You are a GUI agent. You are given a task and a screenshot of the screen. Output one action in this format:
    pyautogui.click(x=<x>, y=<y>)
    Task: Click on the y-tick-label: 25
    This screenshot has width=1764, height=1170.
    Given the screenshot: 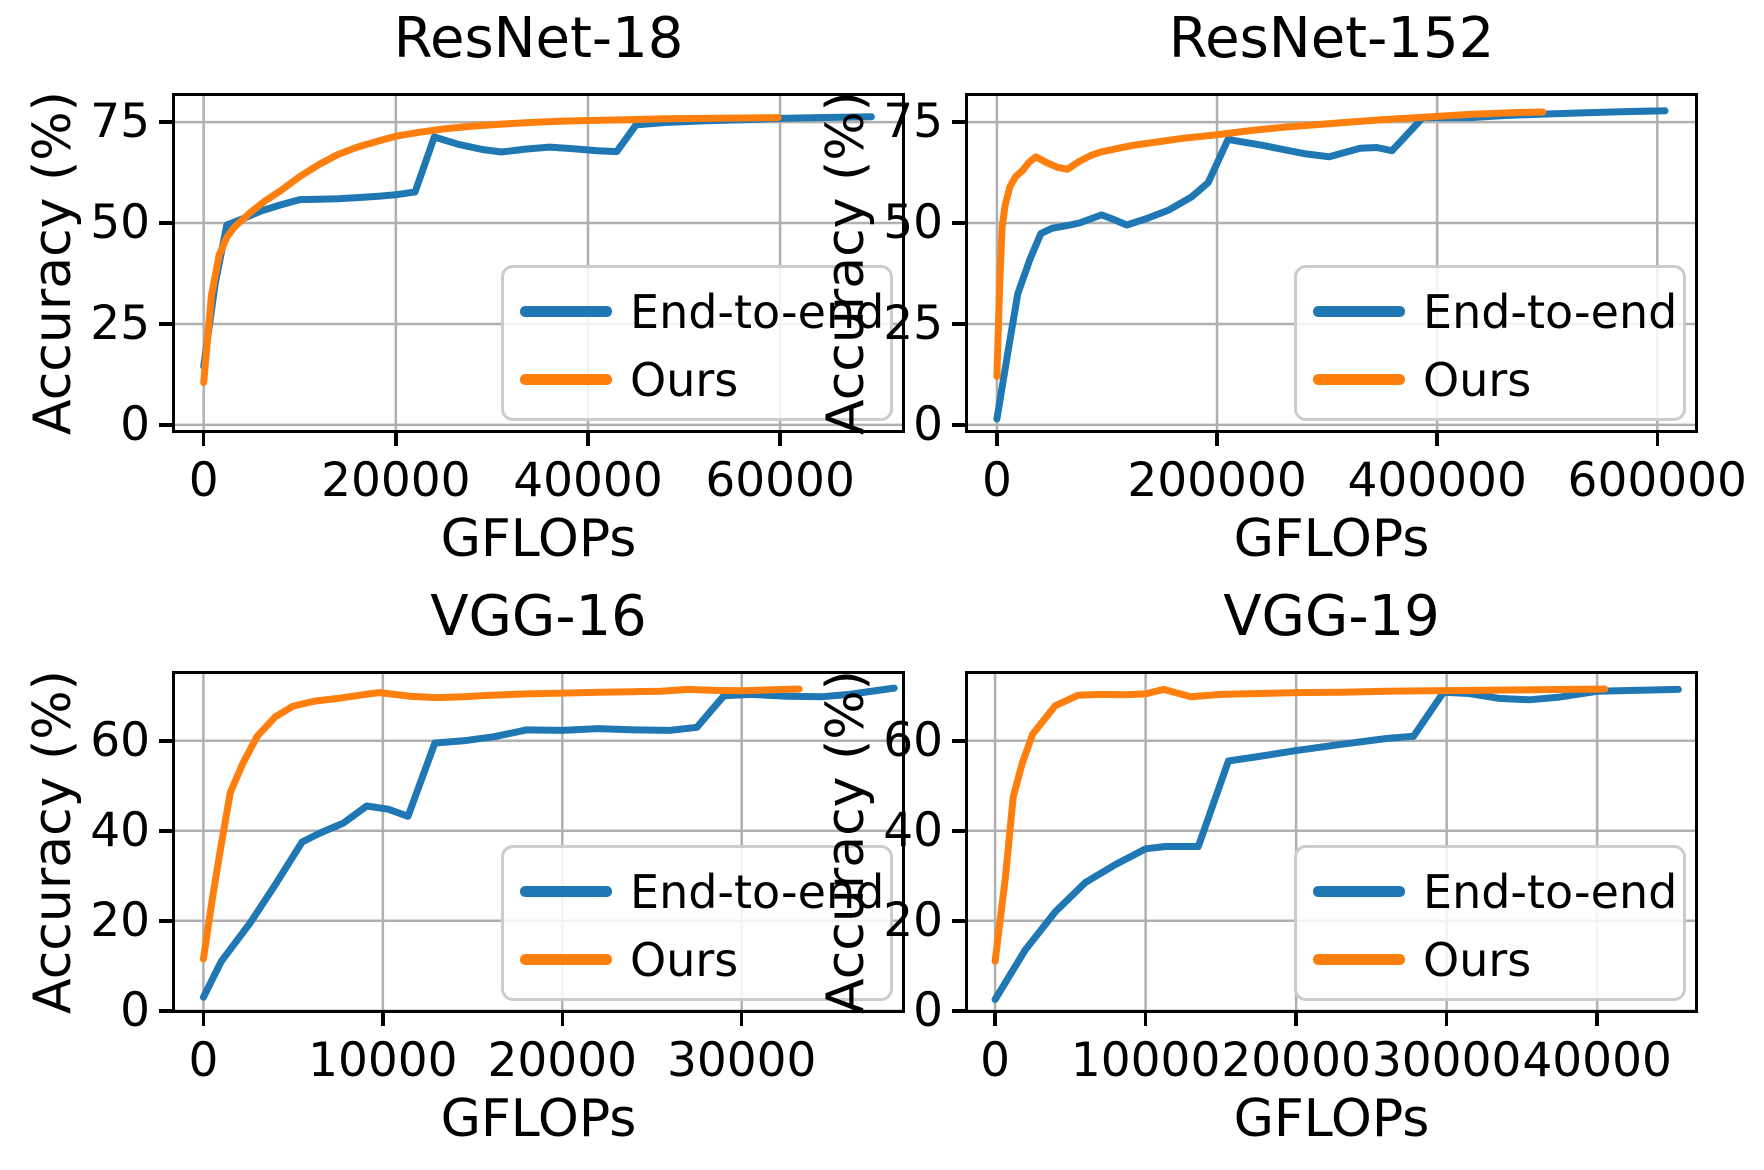 What is the action you would take?
    pyautogui.click(x=913, y=323)
    